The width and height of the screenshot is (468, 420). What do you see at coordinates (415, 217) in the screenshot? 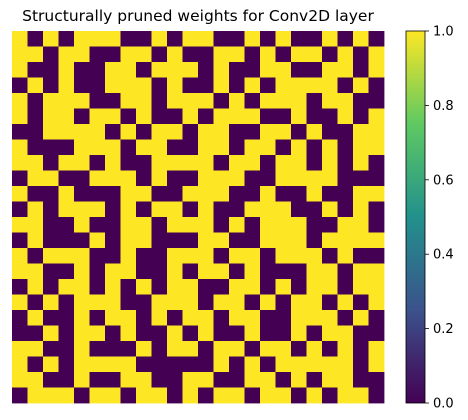
I see `colorbar-gradient` at bounding box center [415, 217].